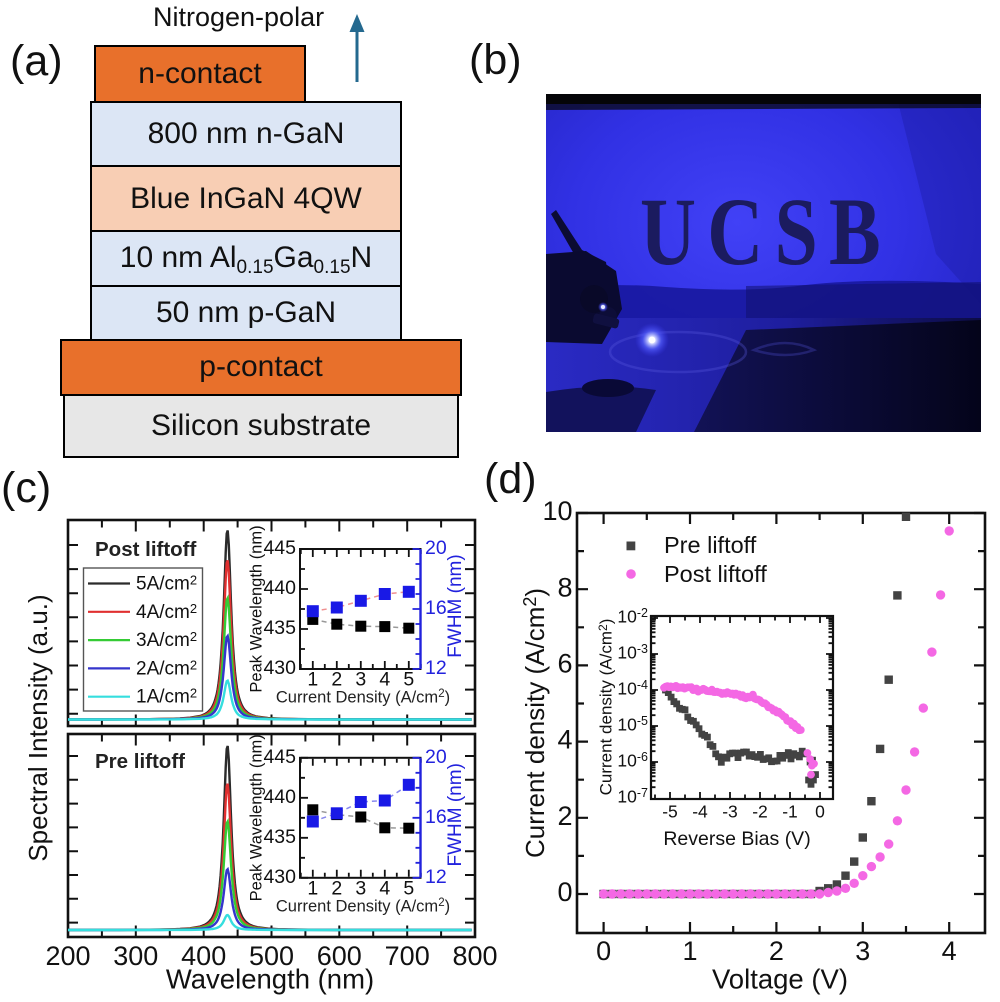 This screenshot has width=1000, height=1002. Describe the element at coordinates (700, 812) in the screenshot. I see `svg-text: -4` at that location.